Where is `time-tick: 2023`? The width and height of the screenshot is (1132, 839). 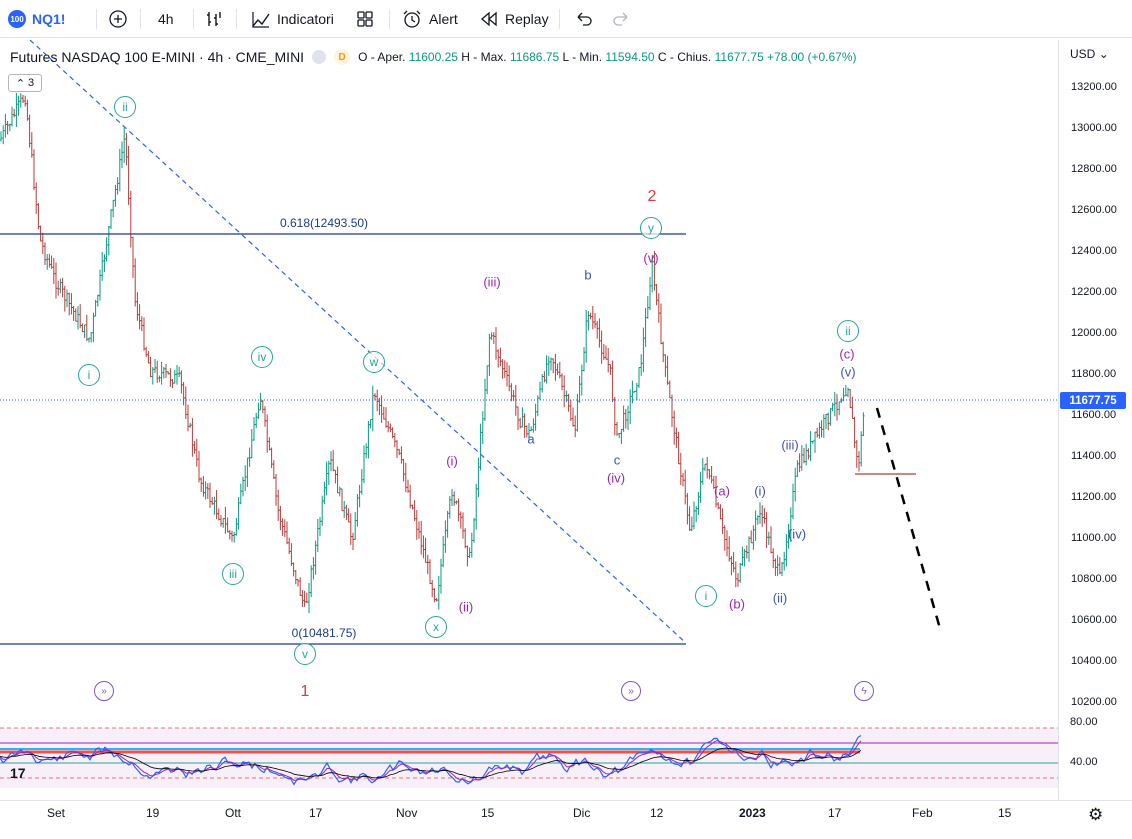
time-tick: 2023 is located at coordinates (752, 813).